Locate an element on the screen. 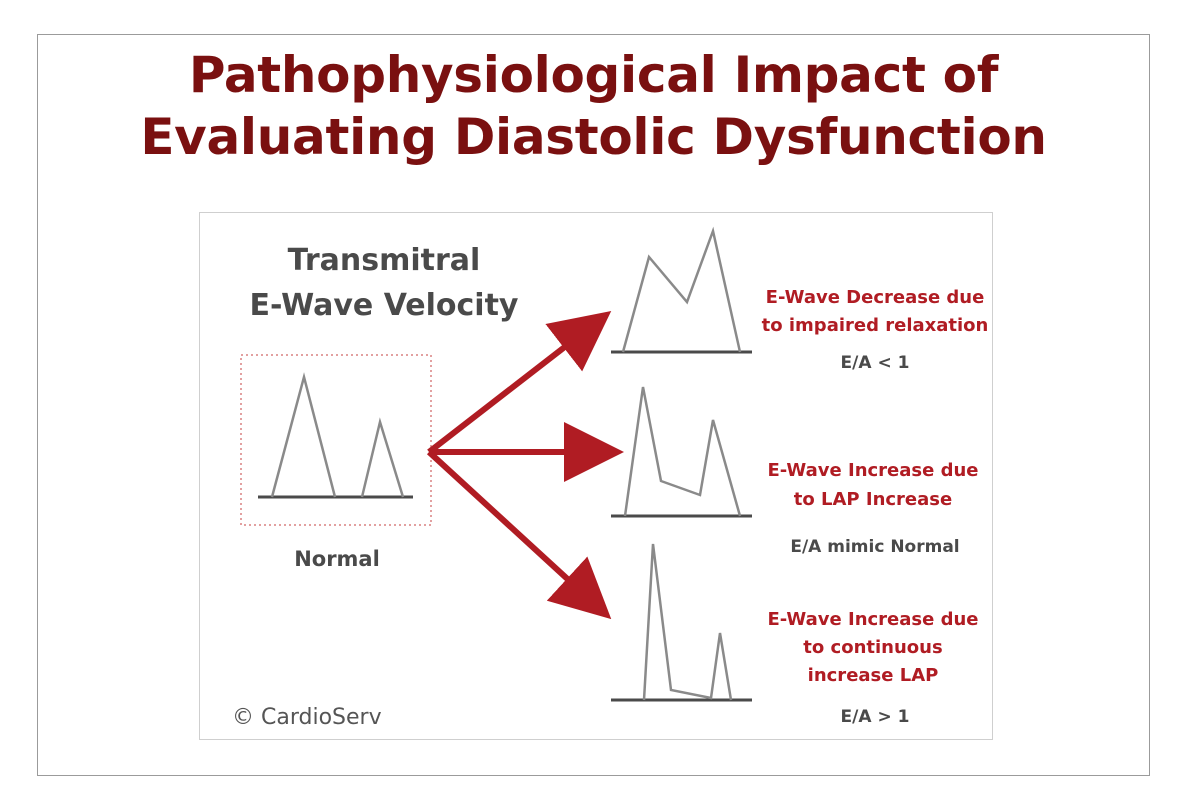 The image size is (1179, 808). normal-waveform is located at coordinates (335, 435).